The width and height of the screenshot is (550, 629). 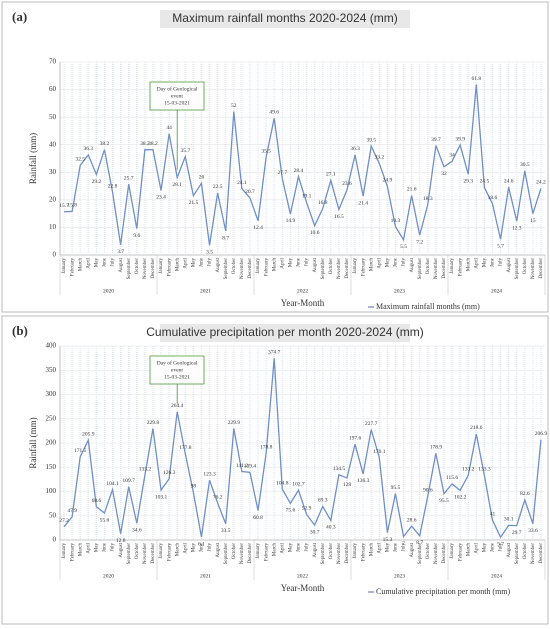 I want to click on y-tick-label: 10, so click(x=53, y=227).